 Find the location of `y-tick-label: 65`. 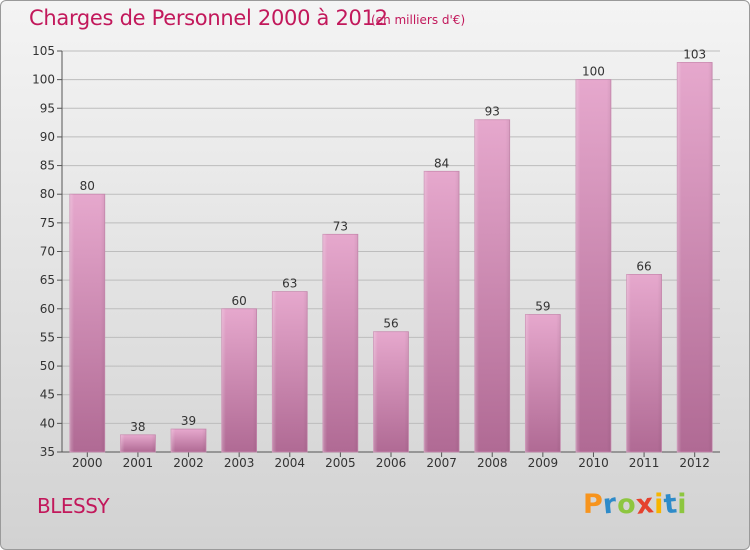

y-tick-label: 65 is located at coordinates (47, 280).